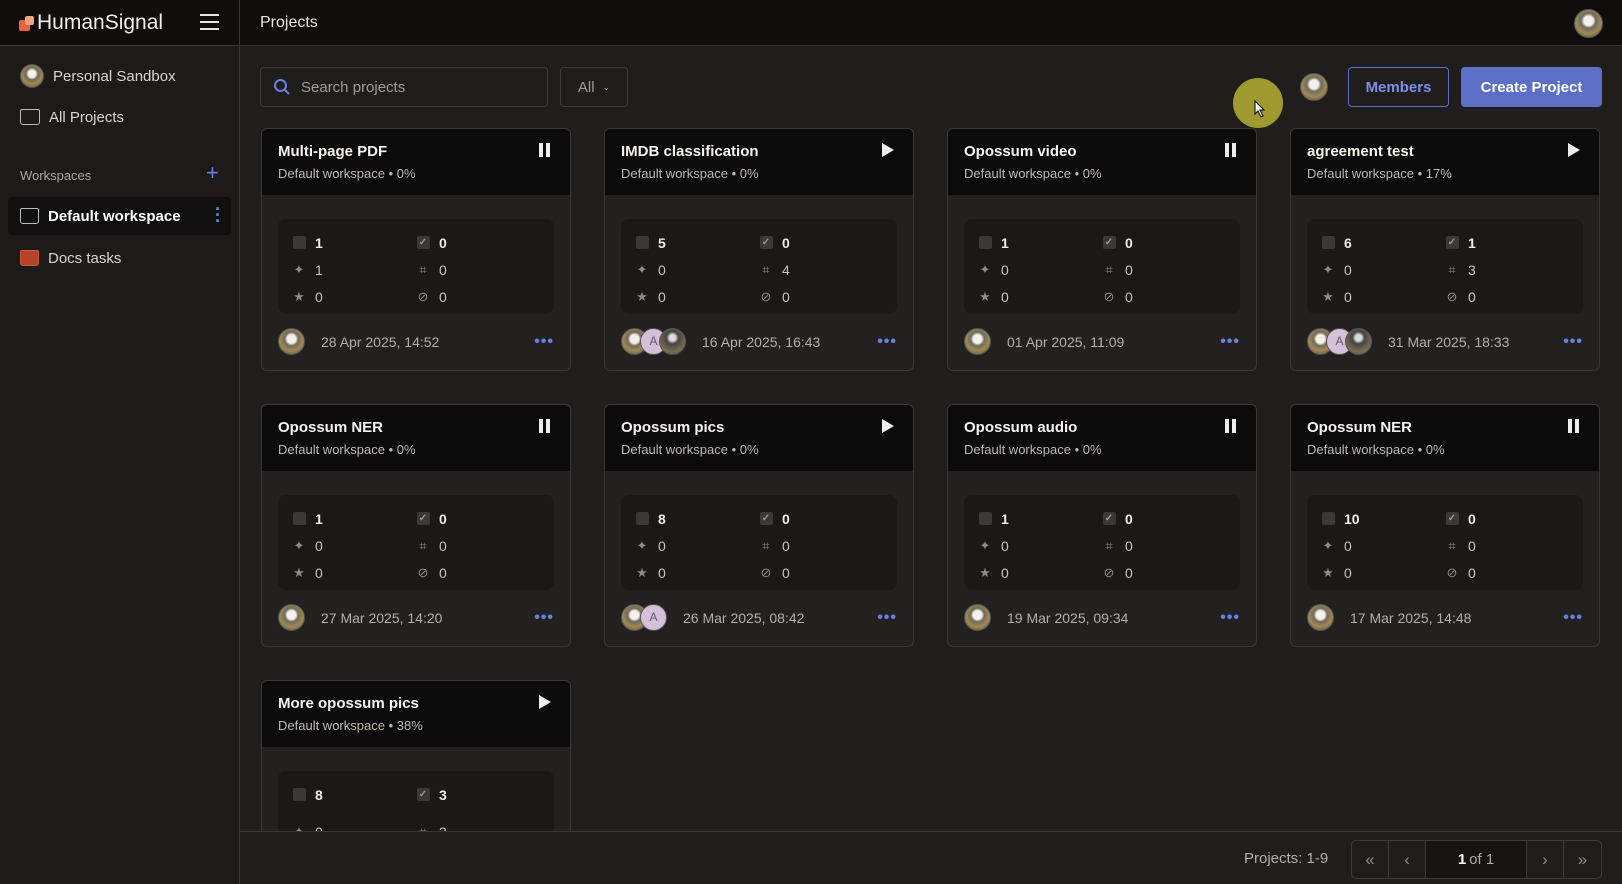 Image resolution: width=1622 pixels, height=884 pixels. What do you see at coordinates (1407, 859) in the screenshot?
I see `prev-page-icon: ‹` at bounding box center [1407, 859].